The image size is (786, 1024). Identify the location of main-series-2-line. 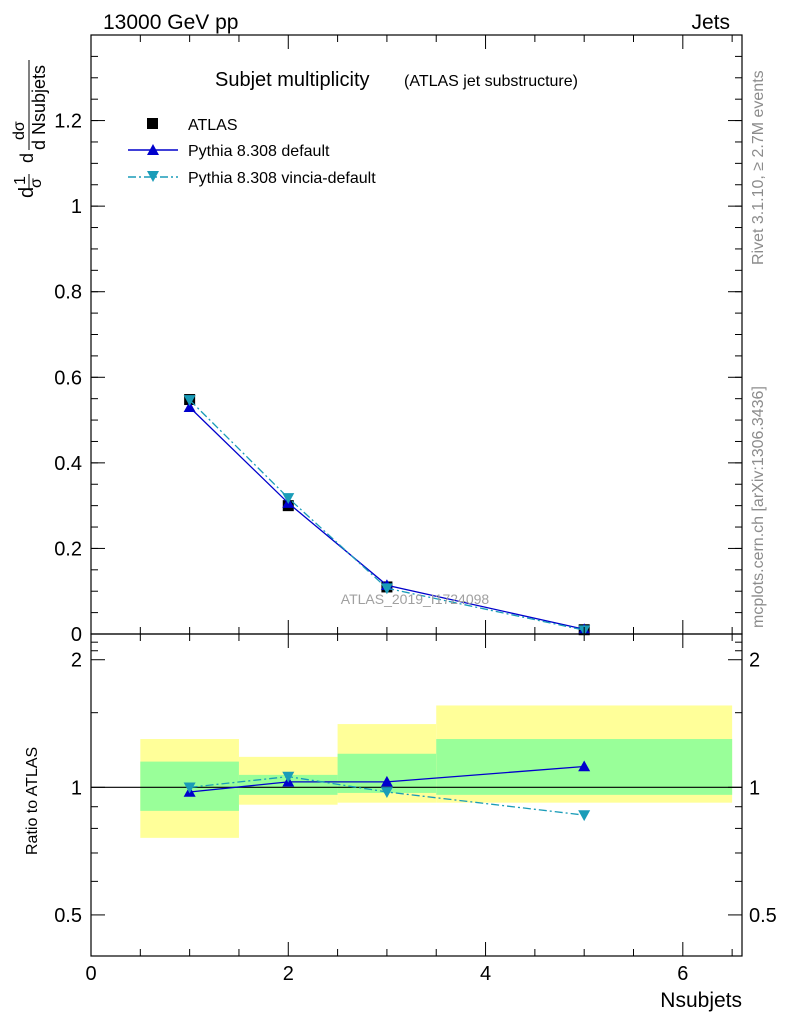
(387, 515).